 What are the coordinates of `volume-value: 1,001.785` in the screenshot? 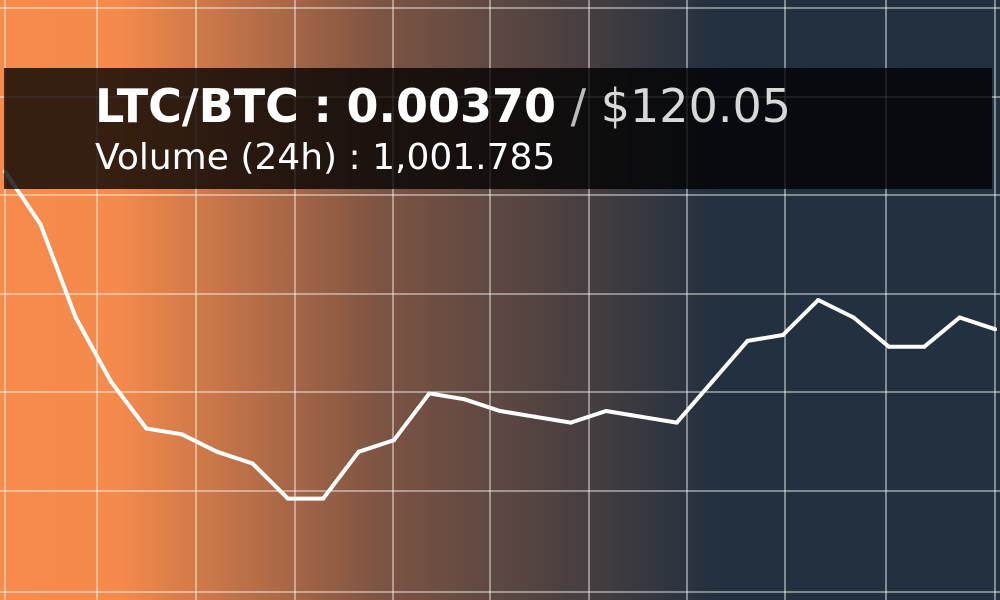 It's located at (464, 157).